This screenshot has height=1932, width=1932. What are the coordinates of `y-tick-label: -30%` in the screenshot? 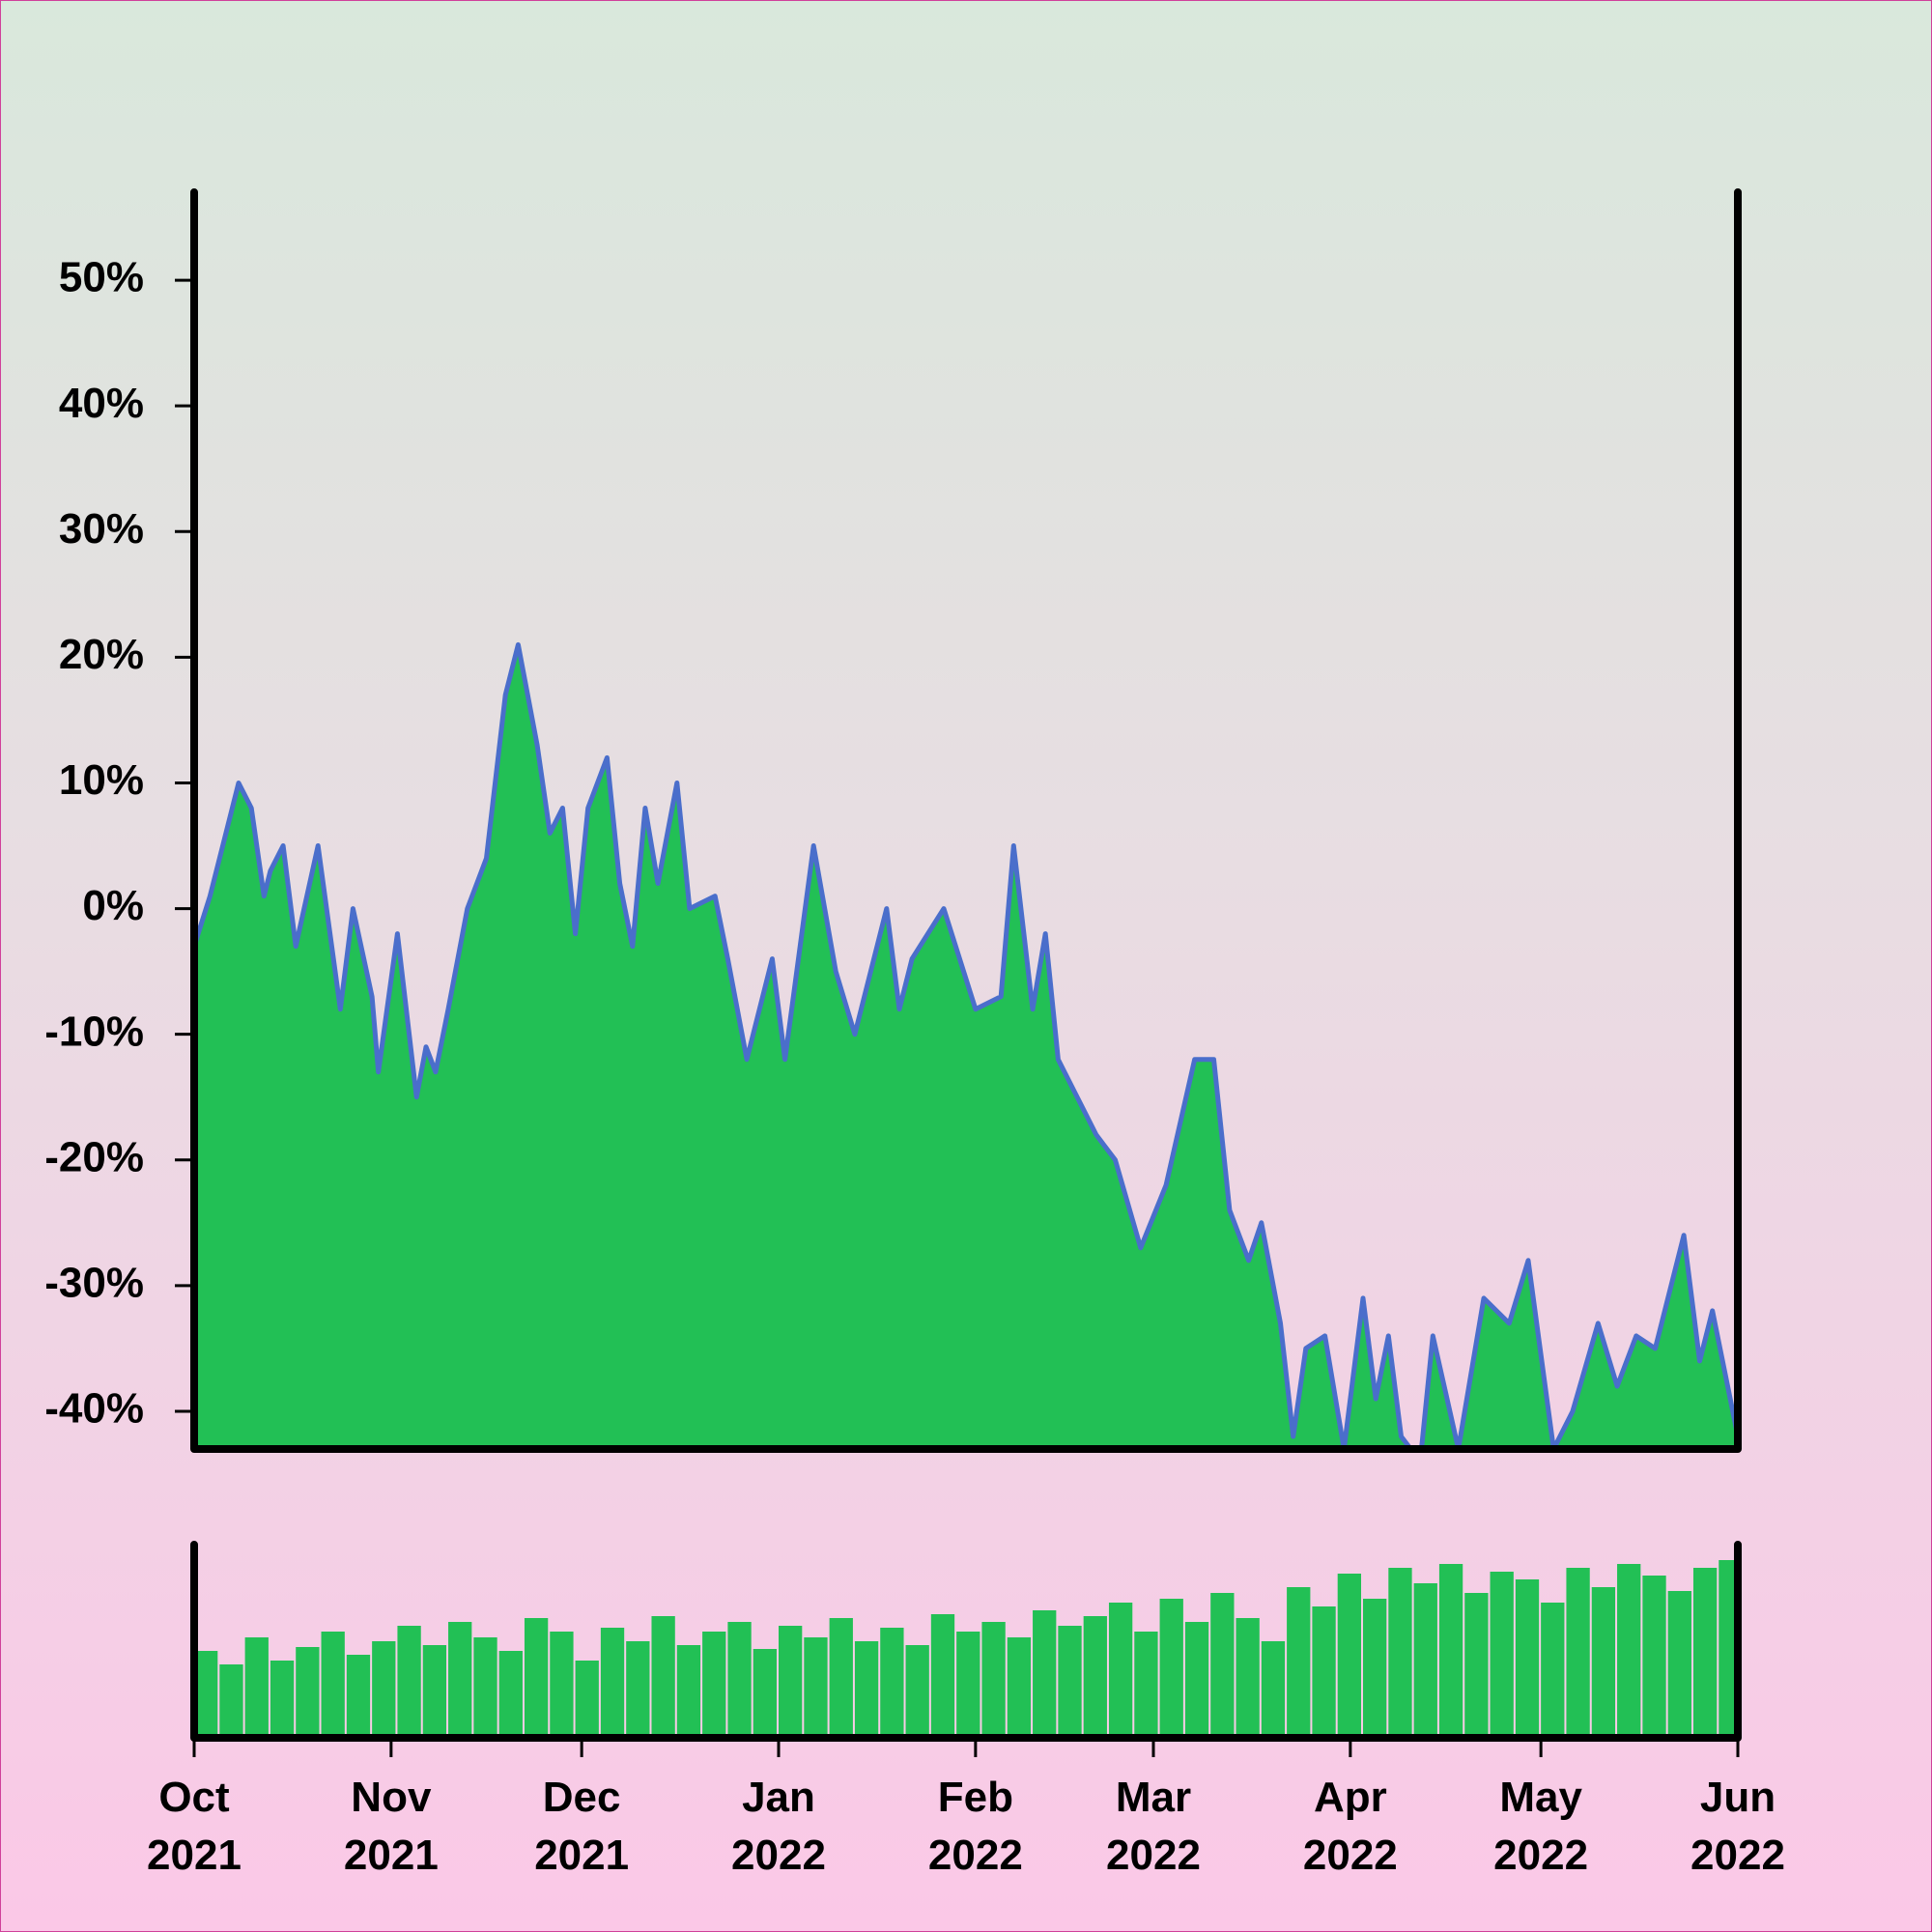 It's located at (94, 1282).